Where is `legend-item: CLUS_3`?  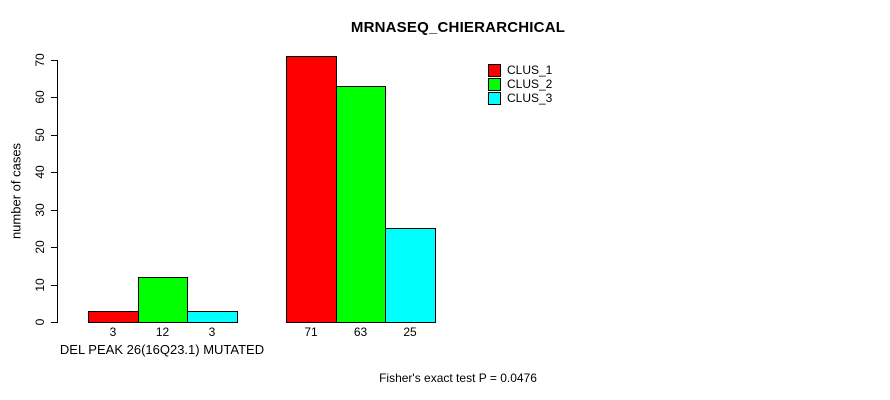
legend-item: CLUS_3 is located at coordinates (520, 98).